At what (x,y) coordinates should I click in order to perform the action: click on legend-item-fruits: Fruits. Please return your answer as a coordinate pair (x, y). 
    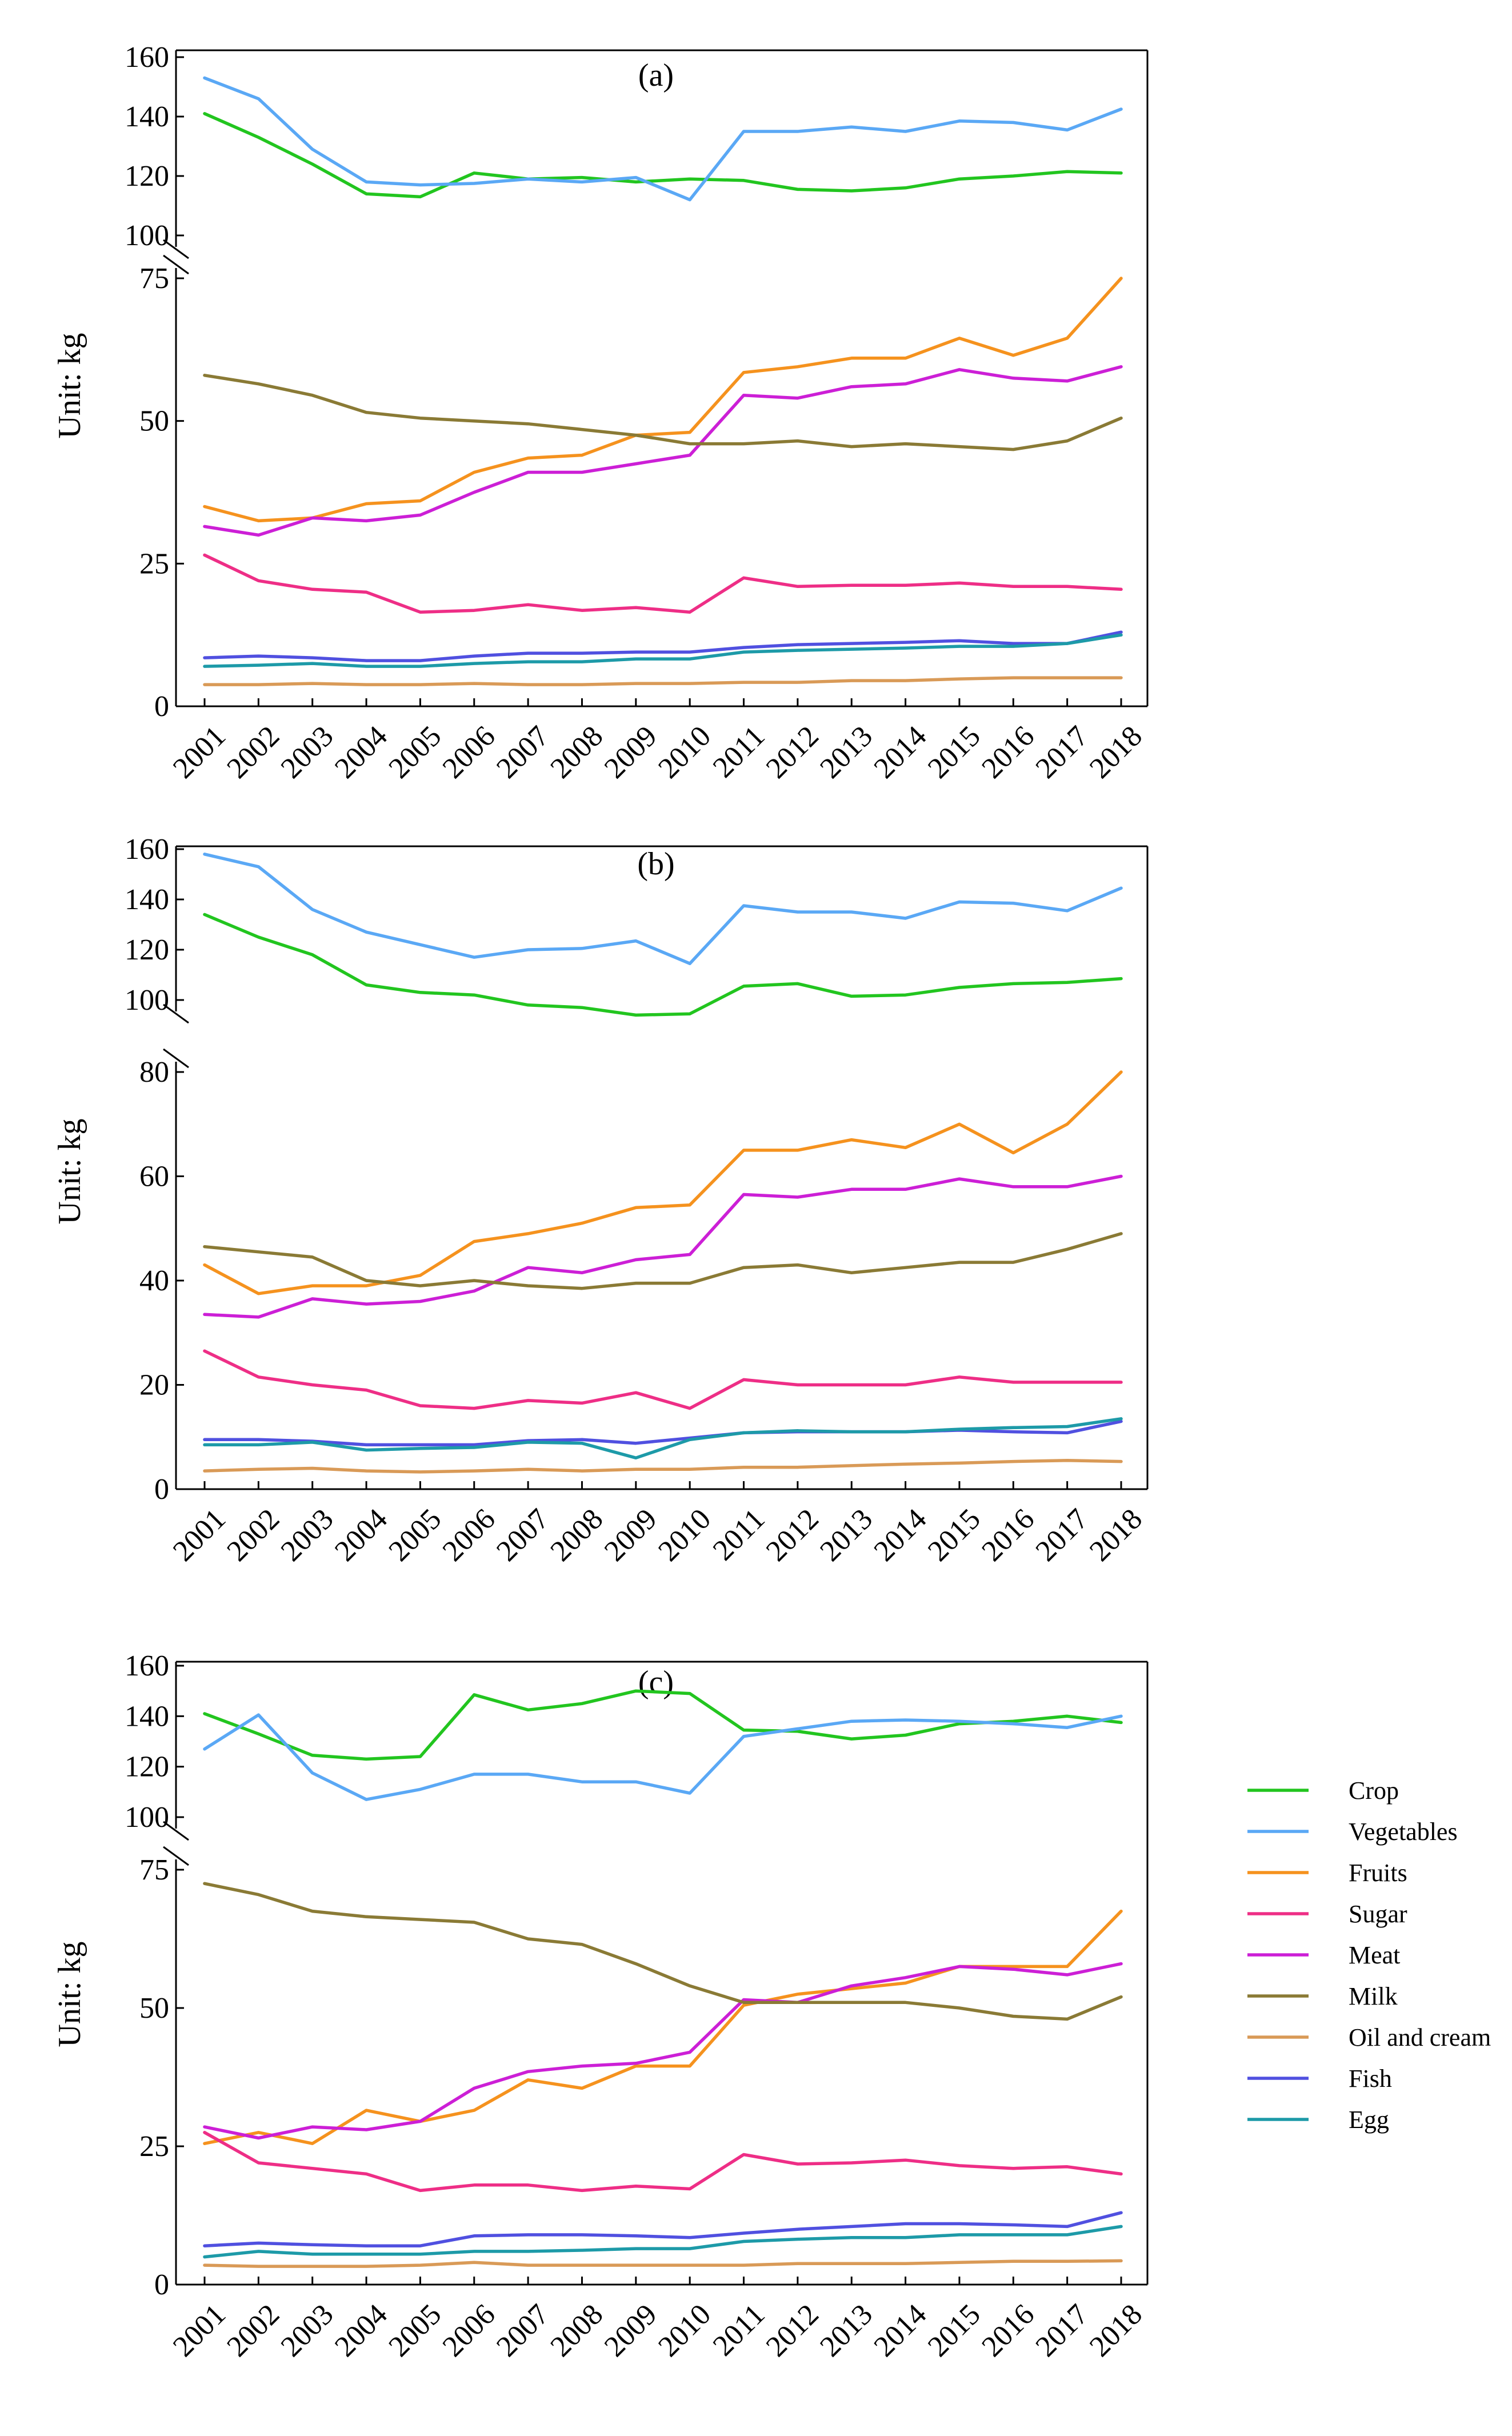
    Looking at the image, I should click on (1327, 1873).